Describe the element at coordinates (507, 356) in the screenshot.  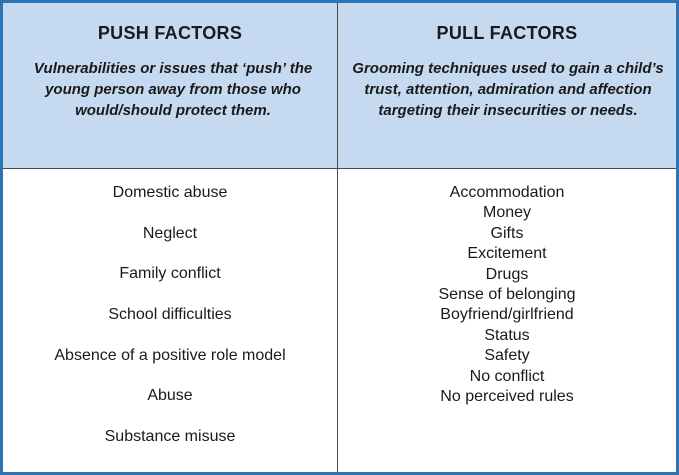
I see `pull-item: Safety` at that location.